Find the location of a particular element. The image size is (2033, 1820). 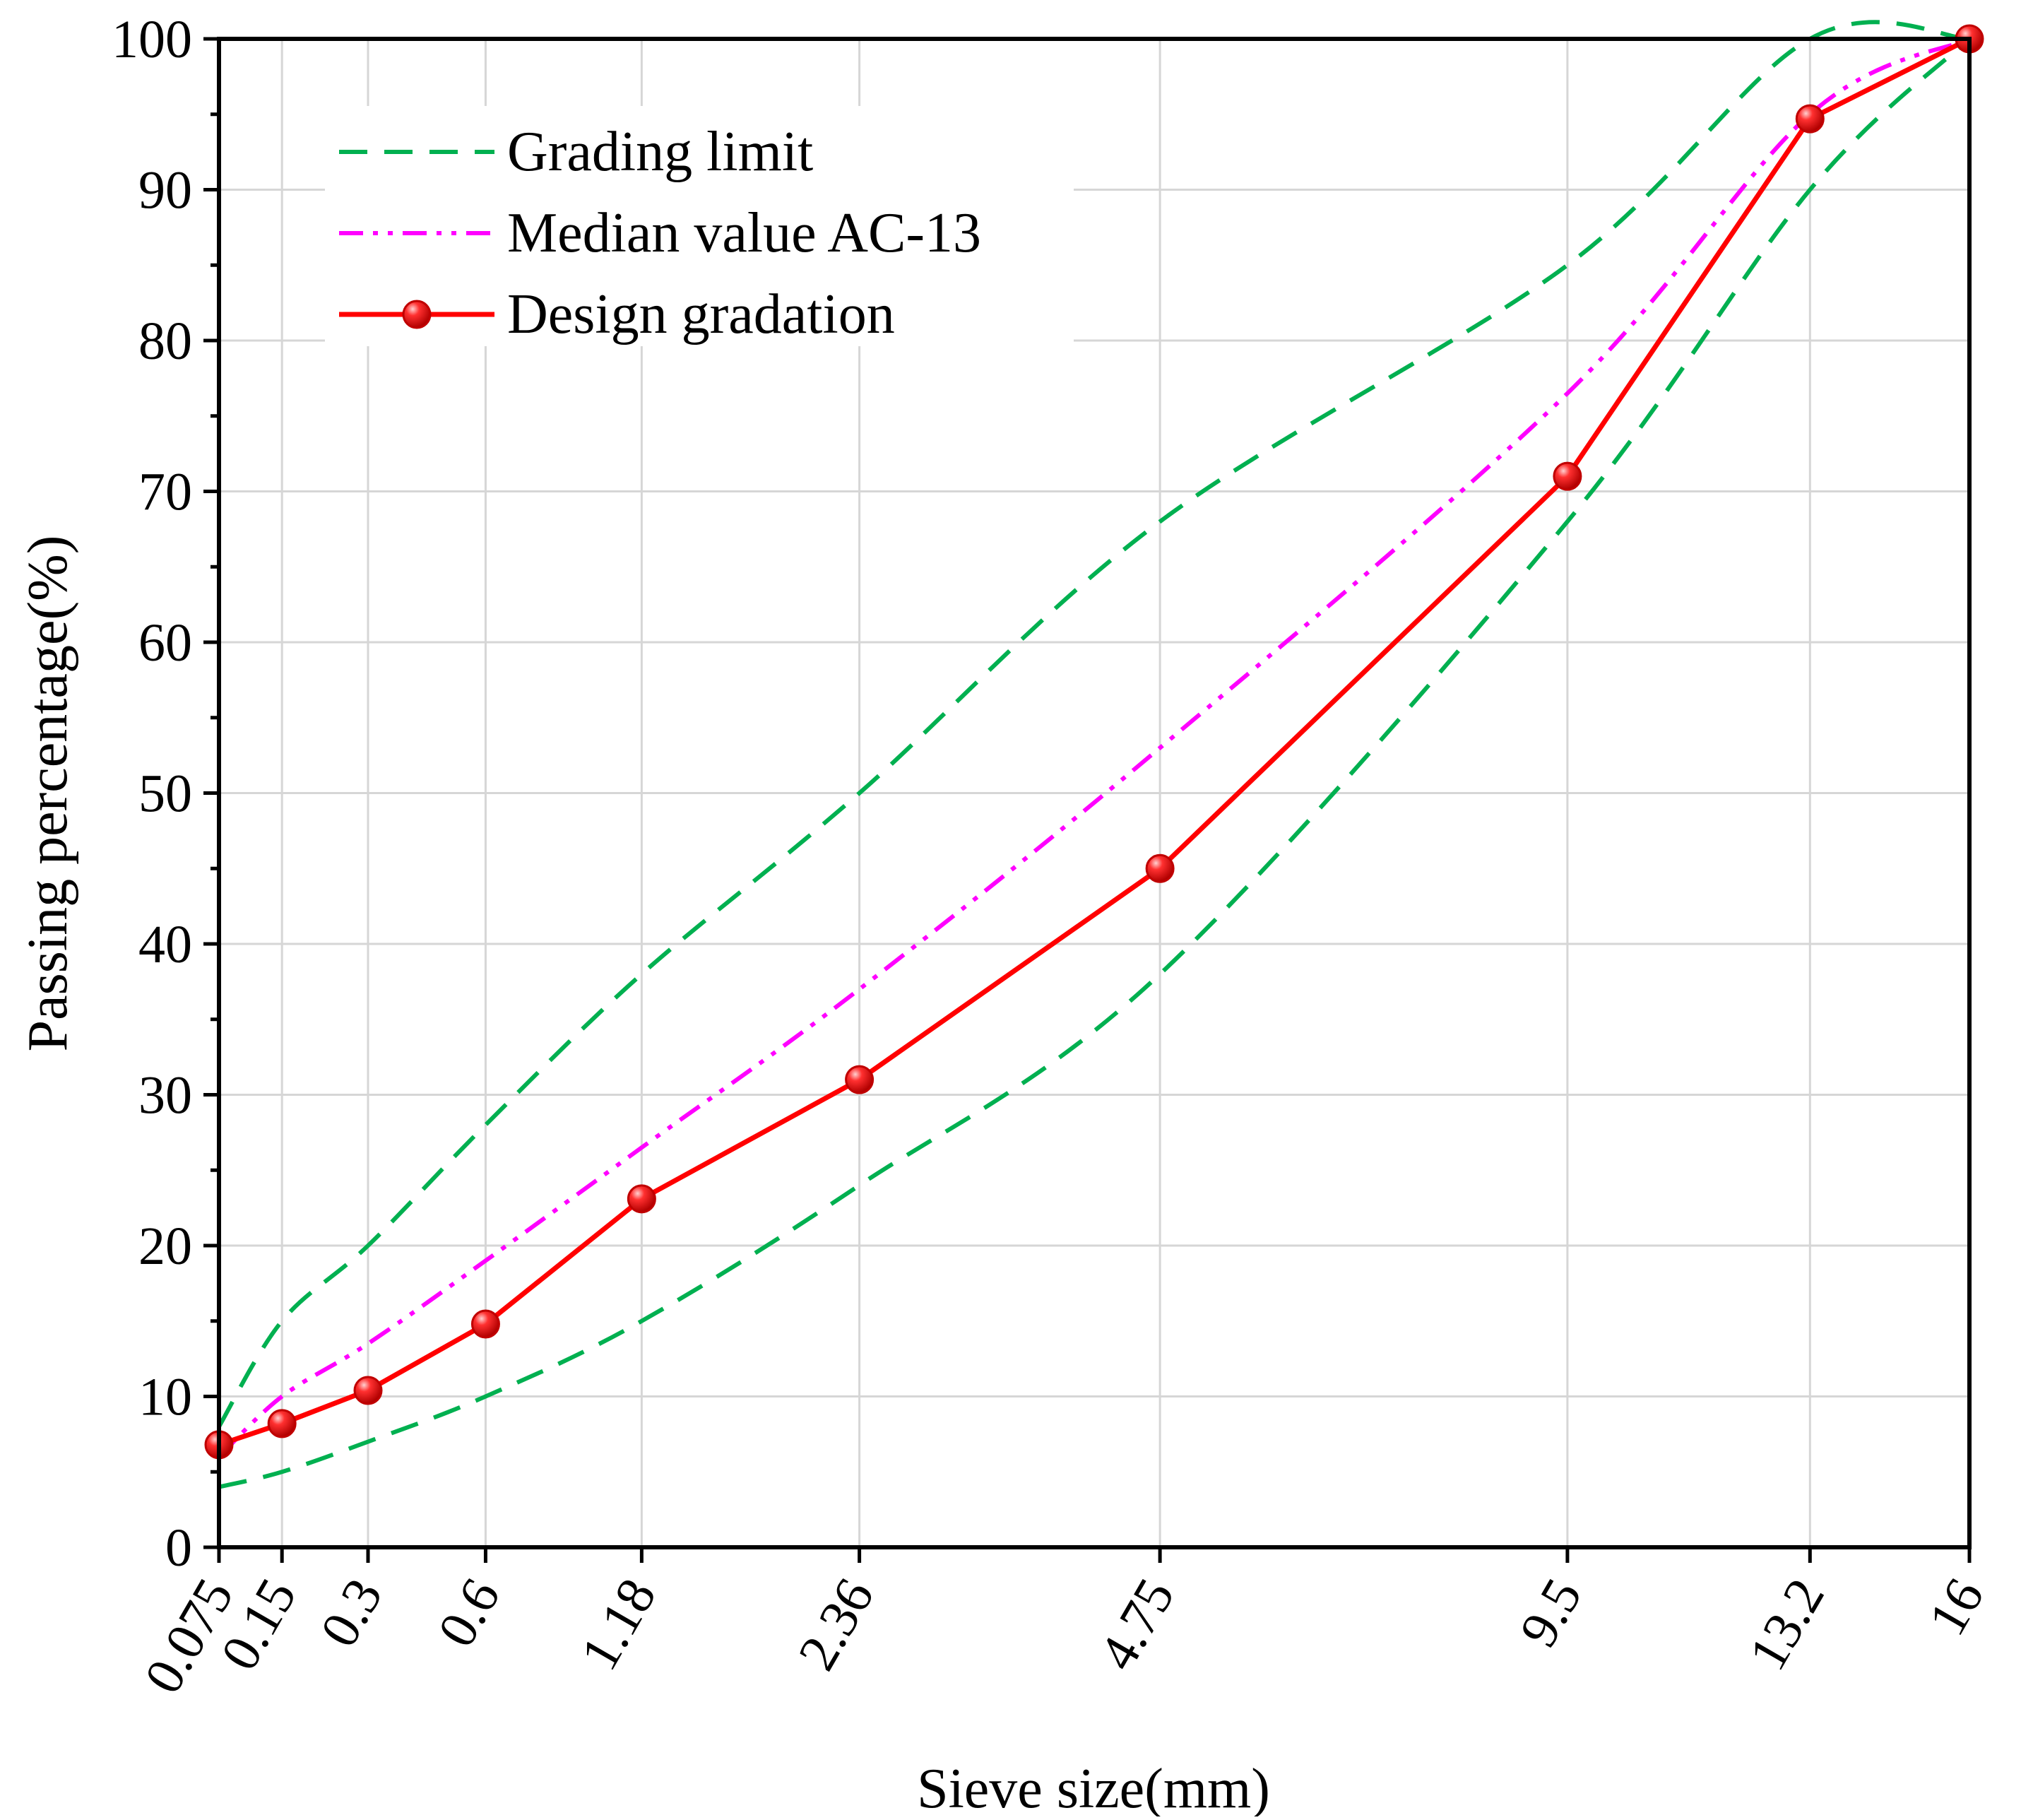

x-tick-label-2.36: 2.36 is located at coordinates (836, 1625).